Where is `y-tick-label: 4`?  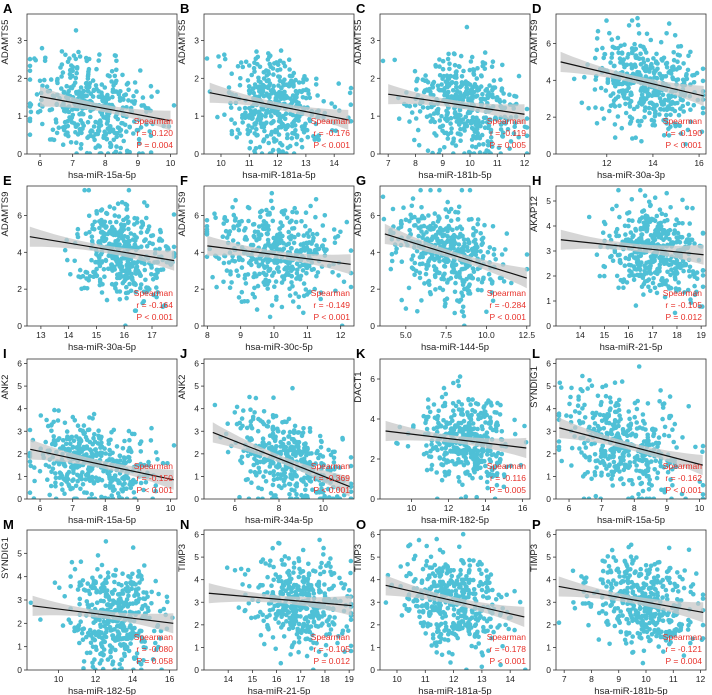
y-tick-label: 4 is located at coordinates (372, 419).